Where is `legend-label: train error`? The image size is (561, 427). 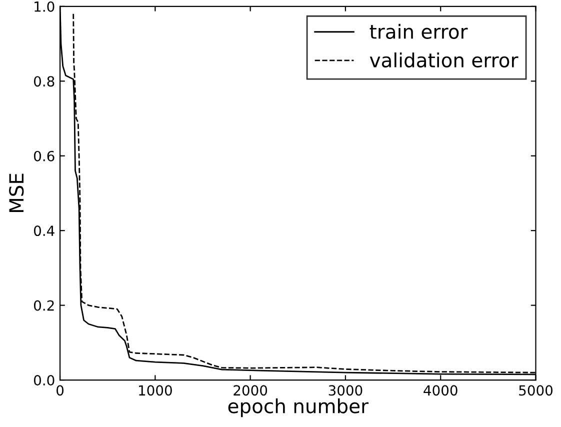
legend-label: train error is located at coordinates (419, 31).